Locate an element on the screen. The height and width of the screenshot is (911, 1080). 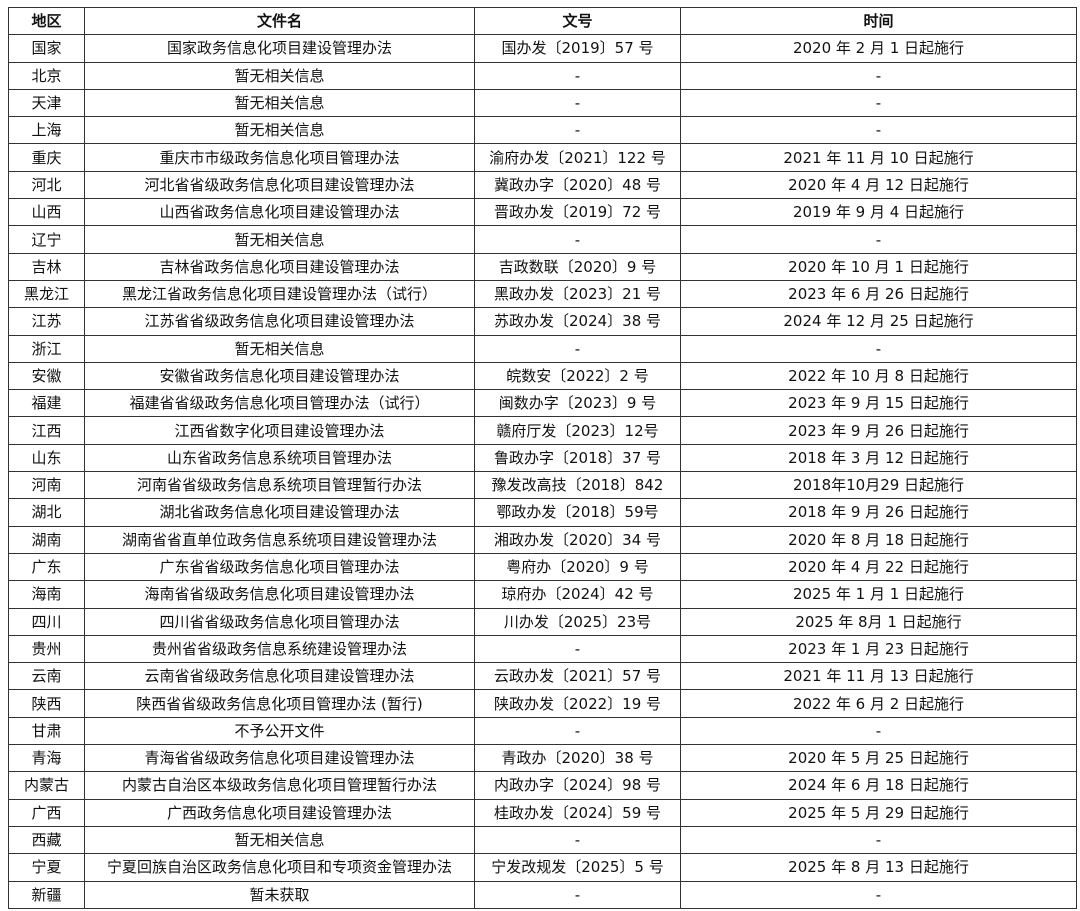
cell-time: 2024 年 6 月 18 日起施行 is located at coordinates (878, 785).